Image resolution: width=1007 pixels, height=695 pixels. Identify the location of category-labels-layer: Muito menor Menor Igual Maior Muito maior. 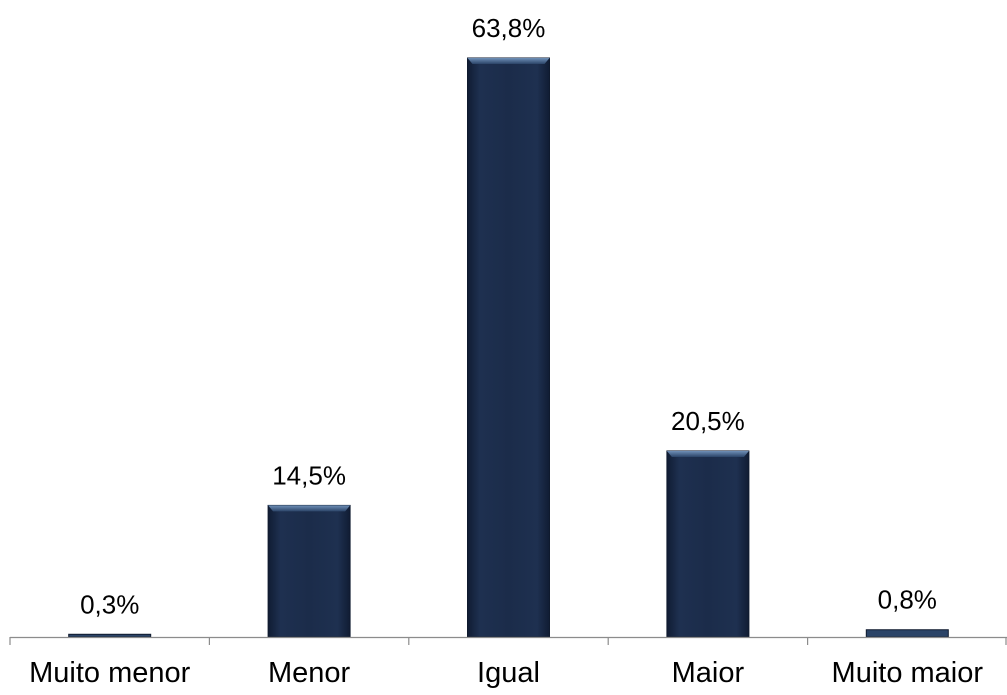
(506, 673).